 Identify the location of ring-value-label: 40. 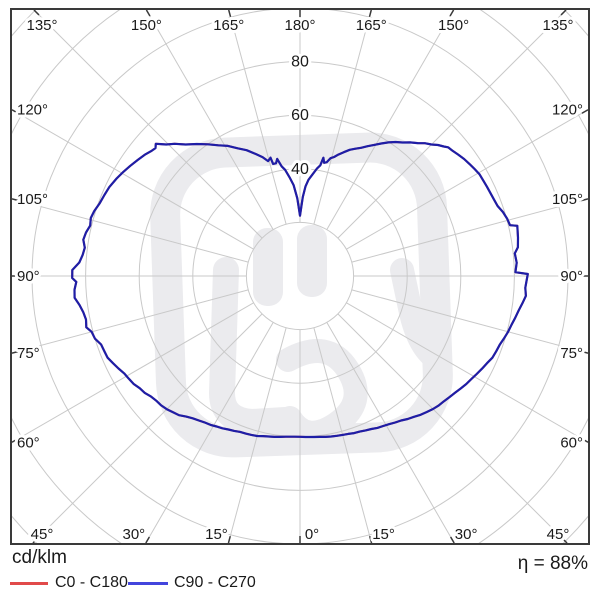
(300, 169).